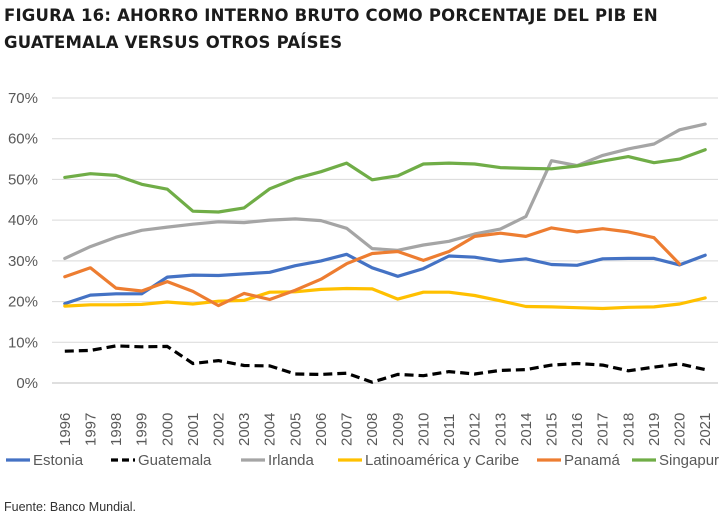 This screenshot has height=521, width=728. What do you see at coordinates (295, 429) in the screenshot?
I see `x-tick-label: 2005` at bounding box center [295, 429].